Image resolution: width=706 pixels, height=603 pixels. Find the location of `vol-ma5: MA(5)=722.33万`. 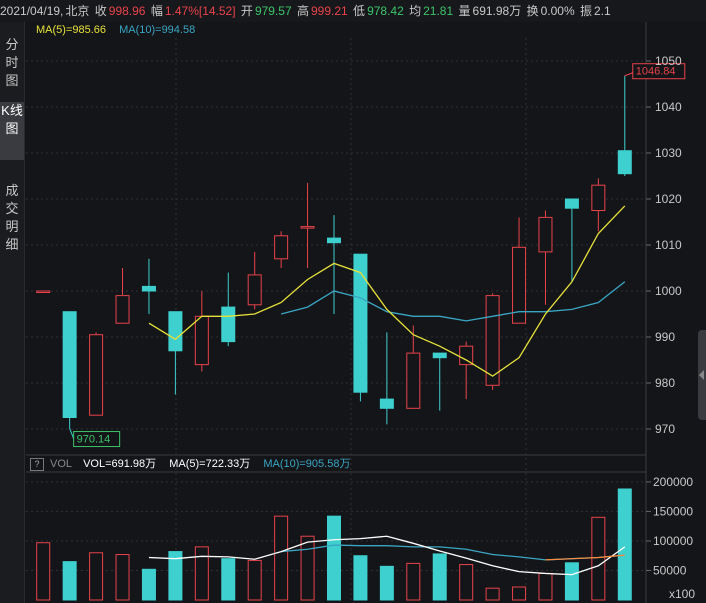

vol-ma5: MA(5)=722.33万 is located at coordinates (210, 464).